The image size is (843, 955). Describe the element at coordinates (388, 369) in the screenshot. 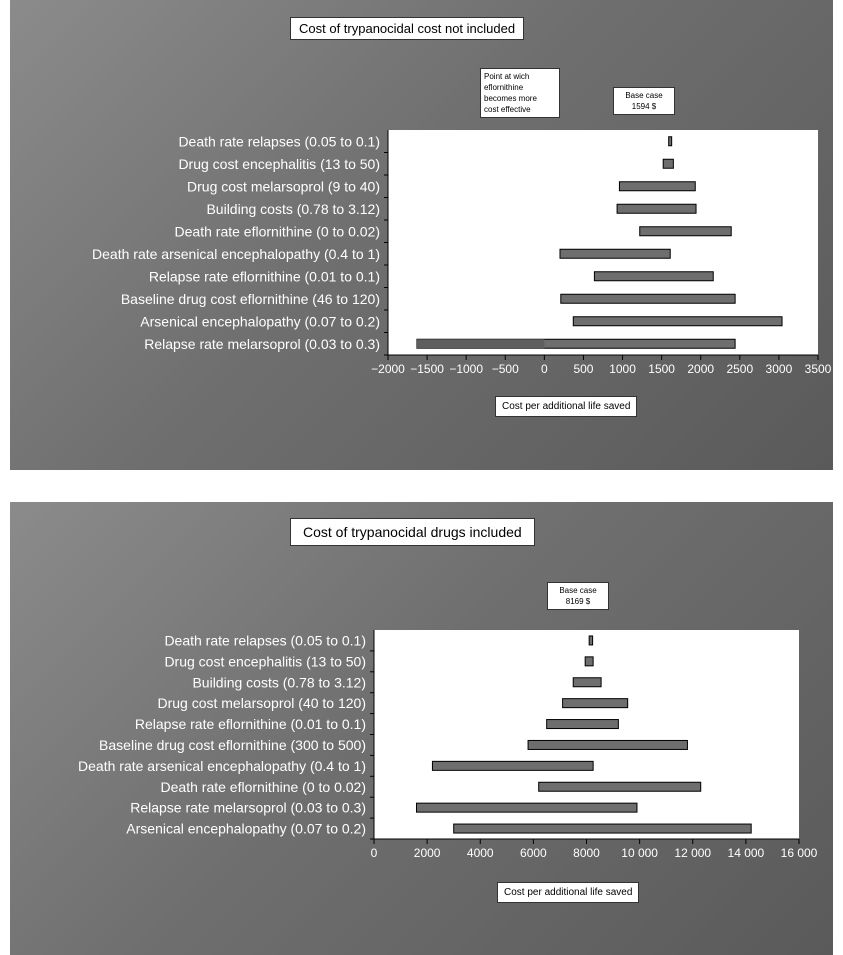

I see `x-tick-label: −2000` at that location.